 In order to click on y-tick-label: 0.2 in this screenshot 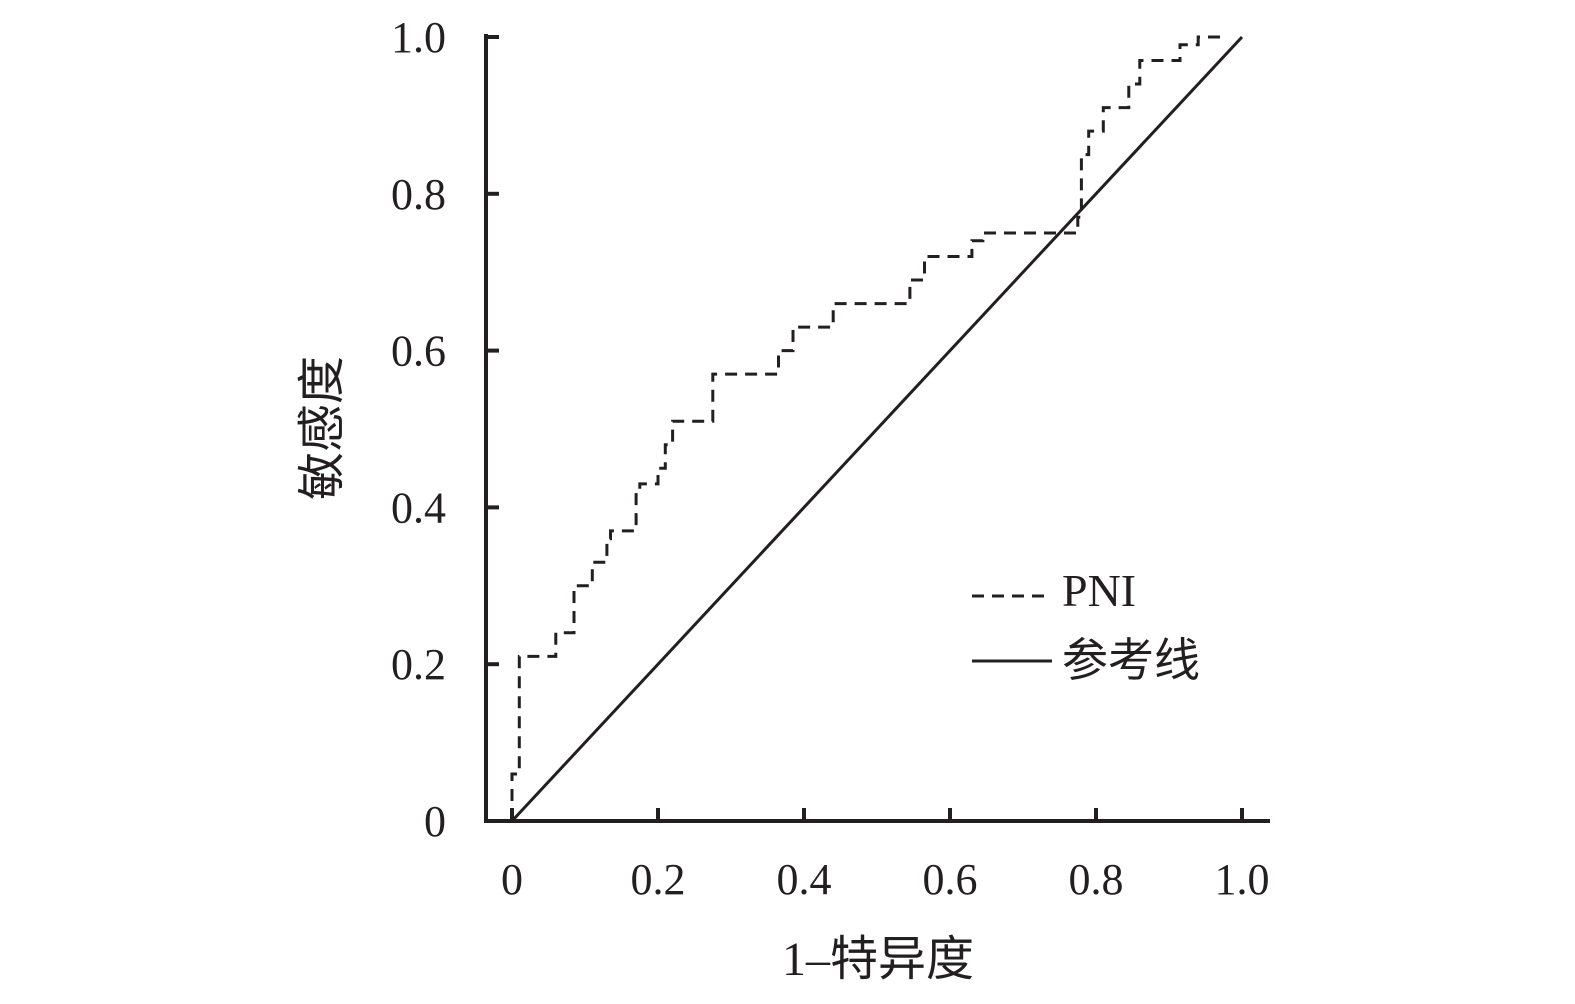, I will do `click(418, 664)`.